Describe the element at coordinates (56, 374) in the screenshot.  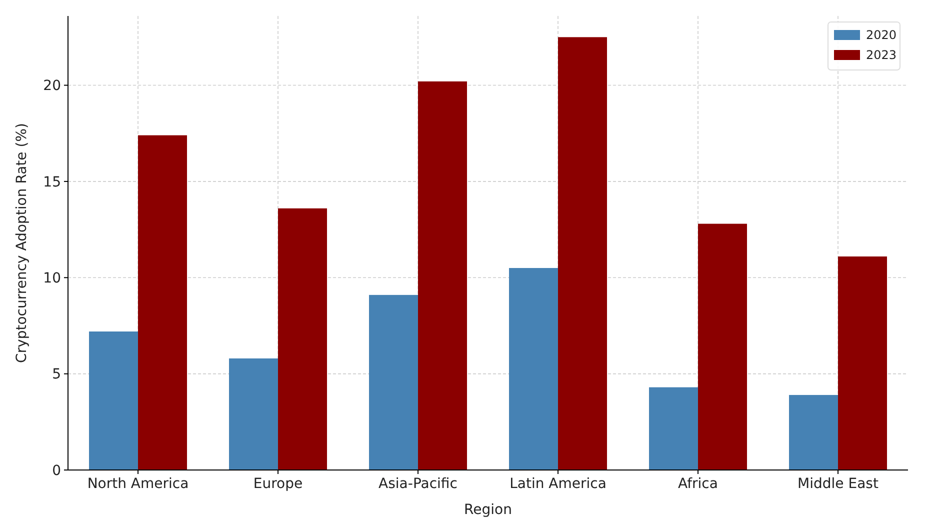
I see `y-tick-label: 5` at that location.